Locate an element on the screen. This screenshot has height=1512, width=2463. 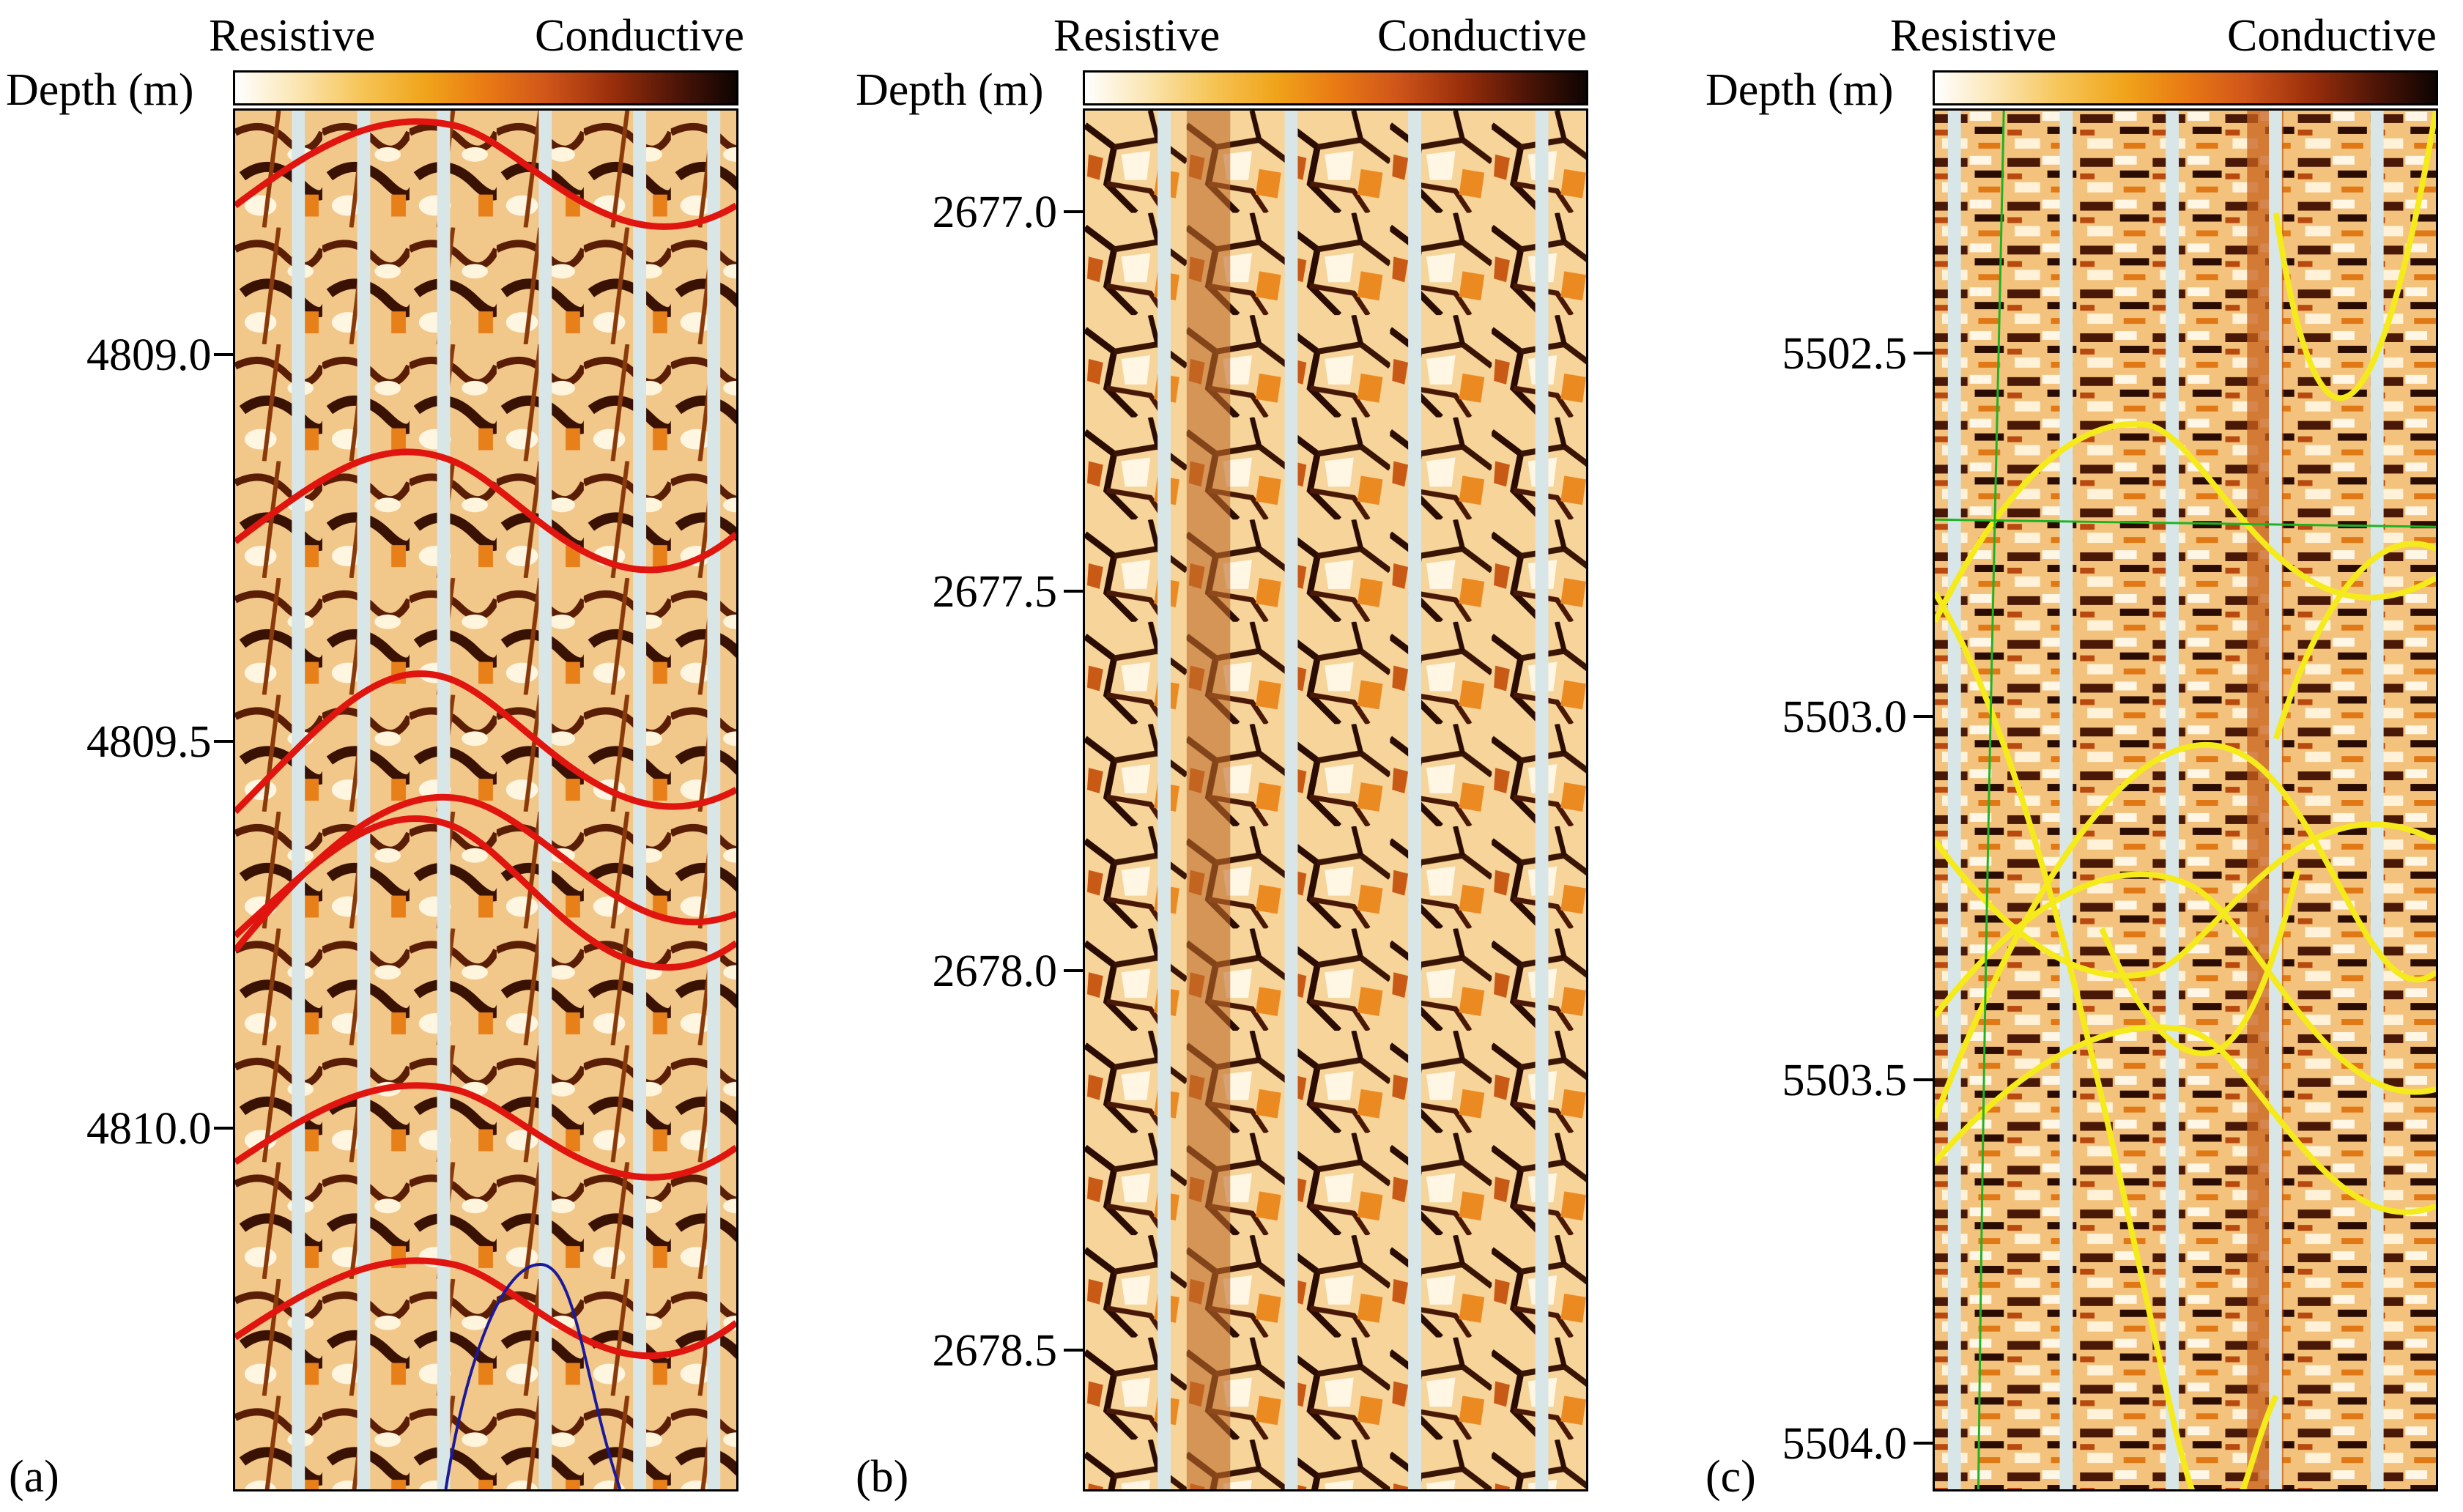
depth-tick-label: 5503.0 is located at coordinates (1845, 717).